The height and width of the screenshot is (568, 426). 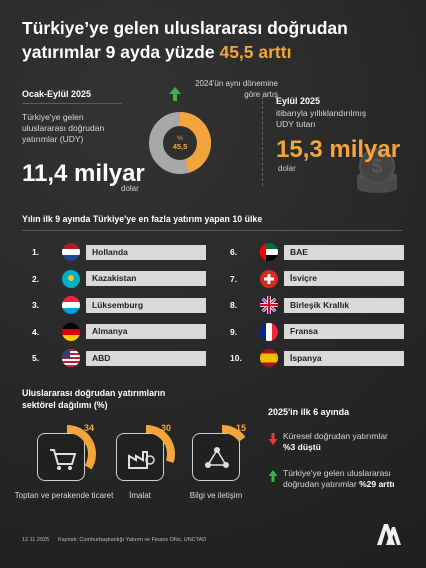 I want to click on global-item-1-bold: %3 düştü, so click(x=302, y=447).